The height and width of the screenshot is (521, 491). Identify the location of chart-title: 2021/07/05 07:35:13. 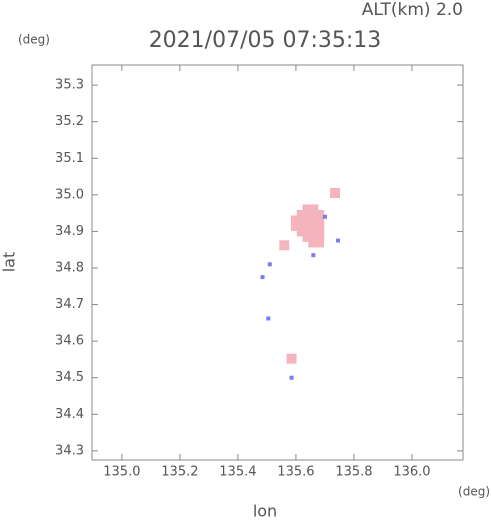
(265, 40).